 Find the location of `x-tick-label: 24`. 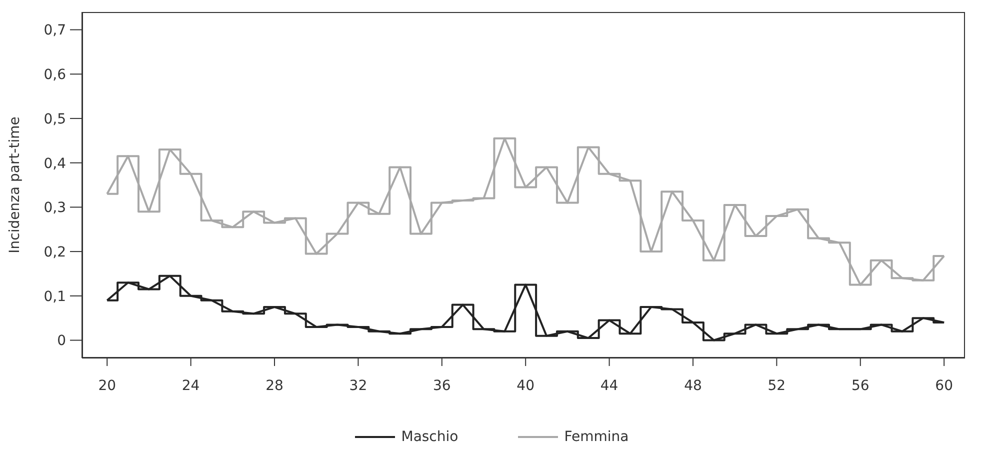

x-tick-label: 24 is located at coordinates (191, 386).